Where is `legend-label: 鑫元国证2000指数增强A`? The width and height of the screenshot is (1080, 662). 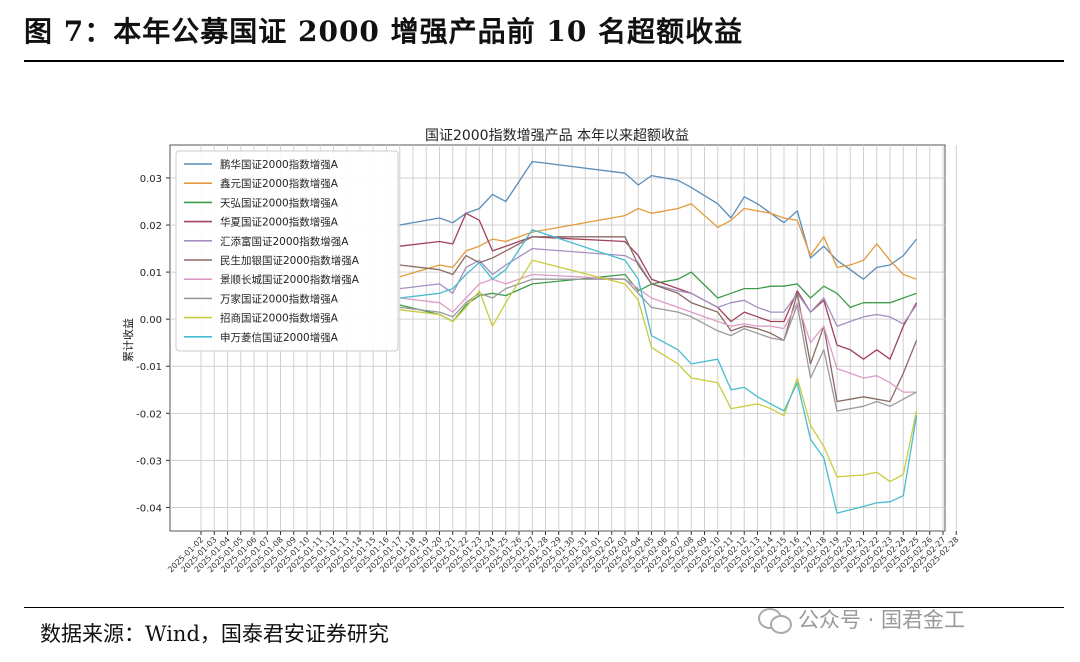 legend-label: 鑫元国证2000指数增强A is located at coordinates (279, 183).